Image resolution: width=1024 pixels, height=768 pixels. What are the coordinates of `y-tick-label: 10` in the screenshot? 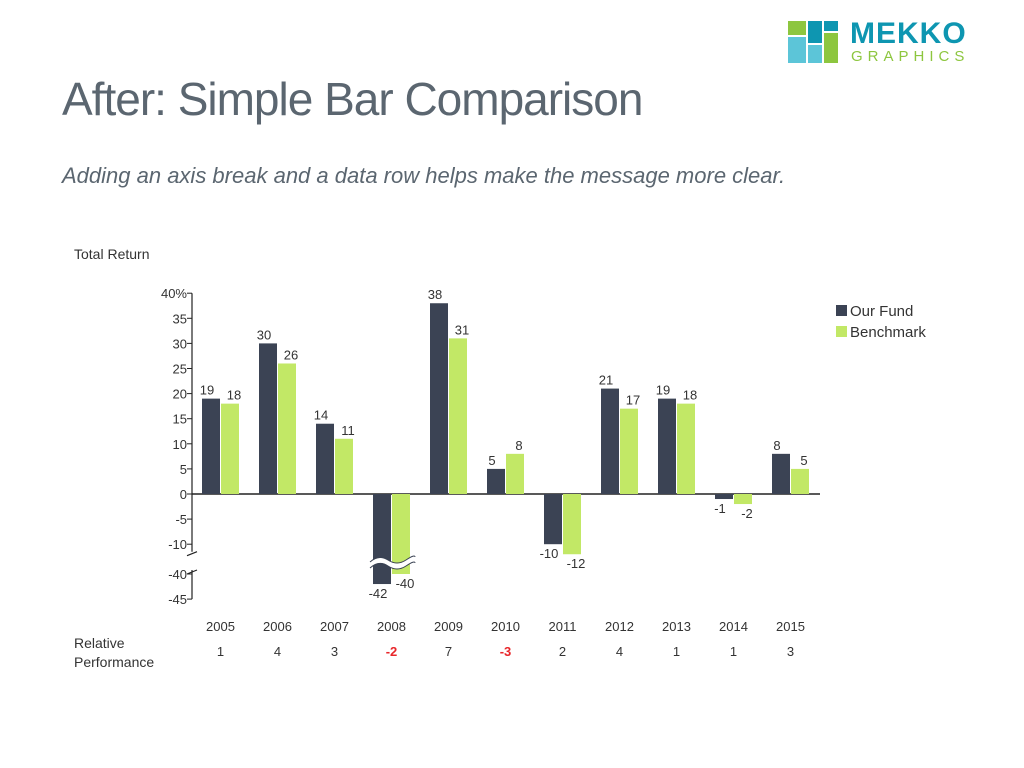 It's located at (180, 444).